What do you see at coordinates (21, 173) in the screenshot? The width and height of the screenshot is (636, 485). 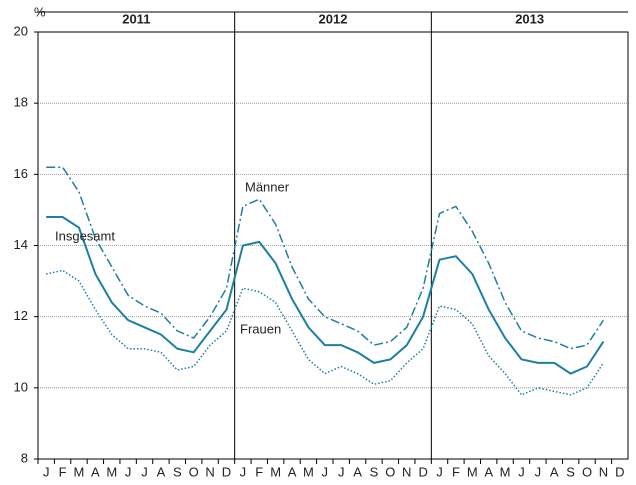 I see `y-tick-label: 16` at bounding box center [21, 173].